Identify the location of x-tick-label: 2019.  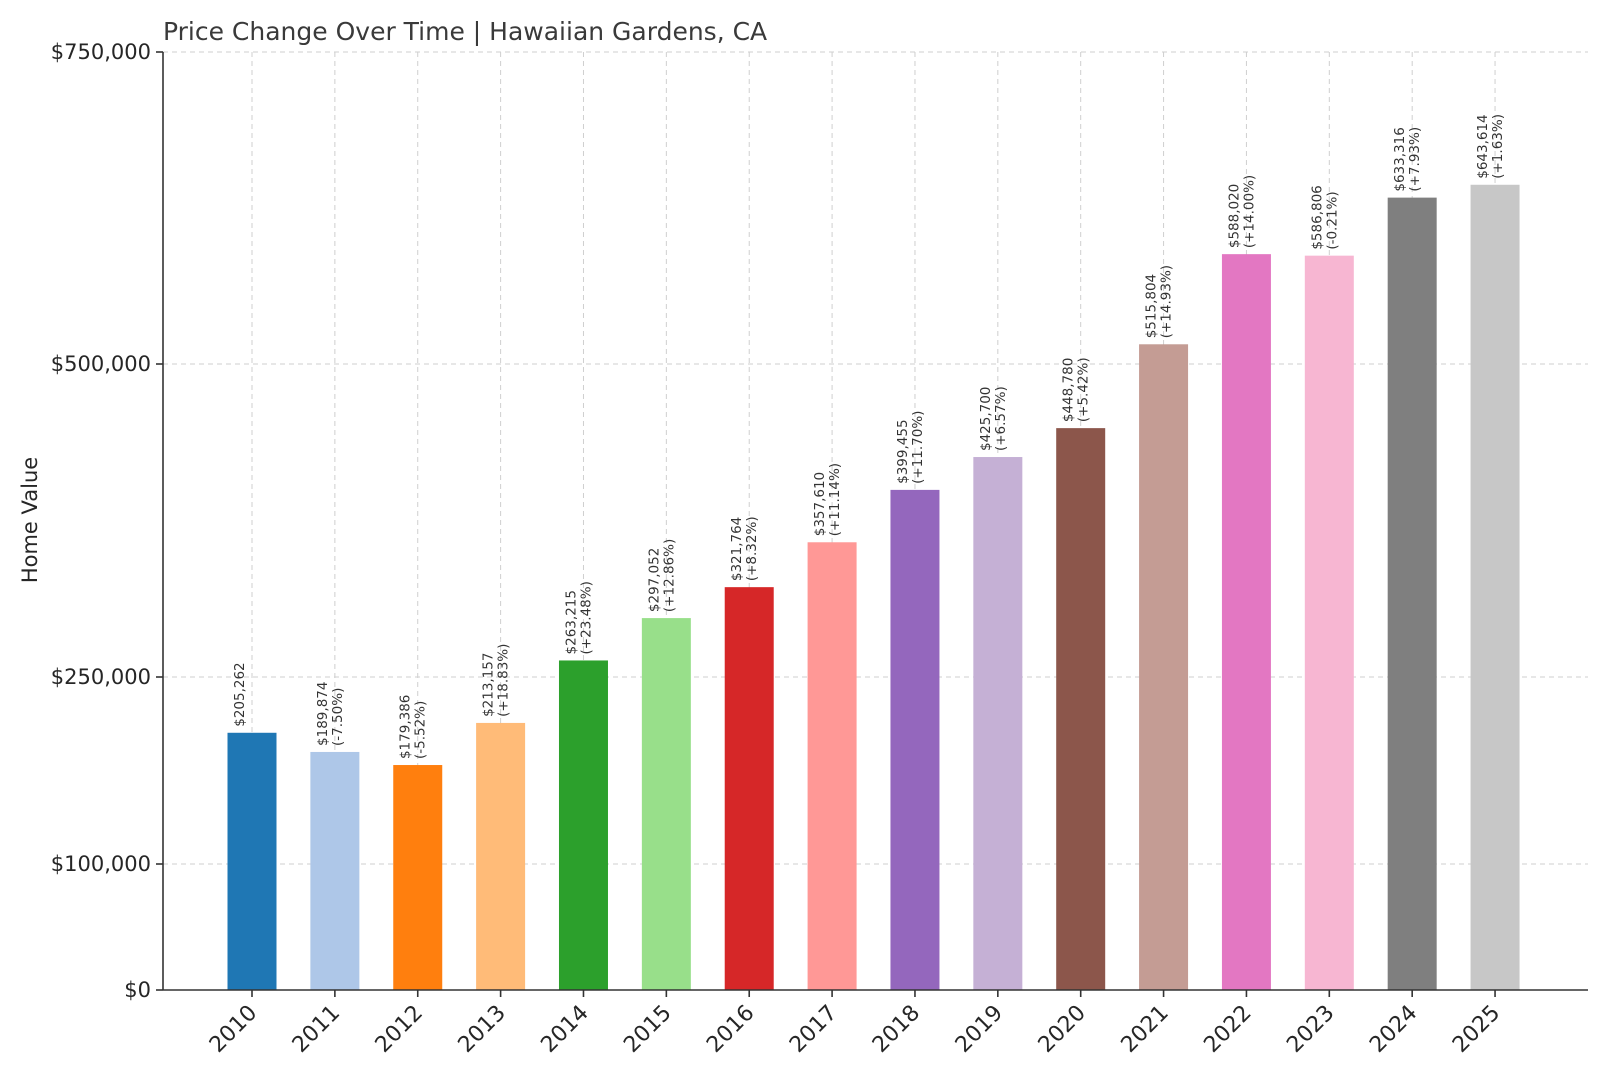
(979, 1029).